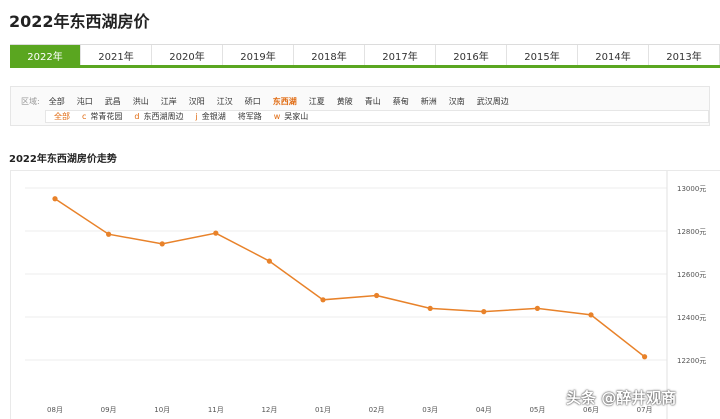 The width and height of the screenshot is (720, 419). Describe the element at coordinates (329, 55) in the screenshot. I see `year-tab-4: 2018年` at that location.